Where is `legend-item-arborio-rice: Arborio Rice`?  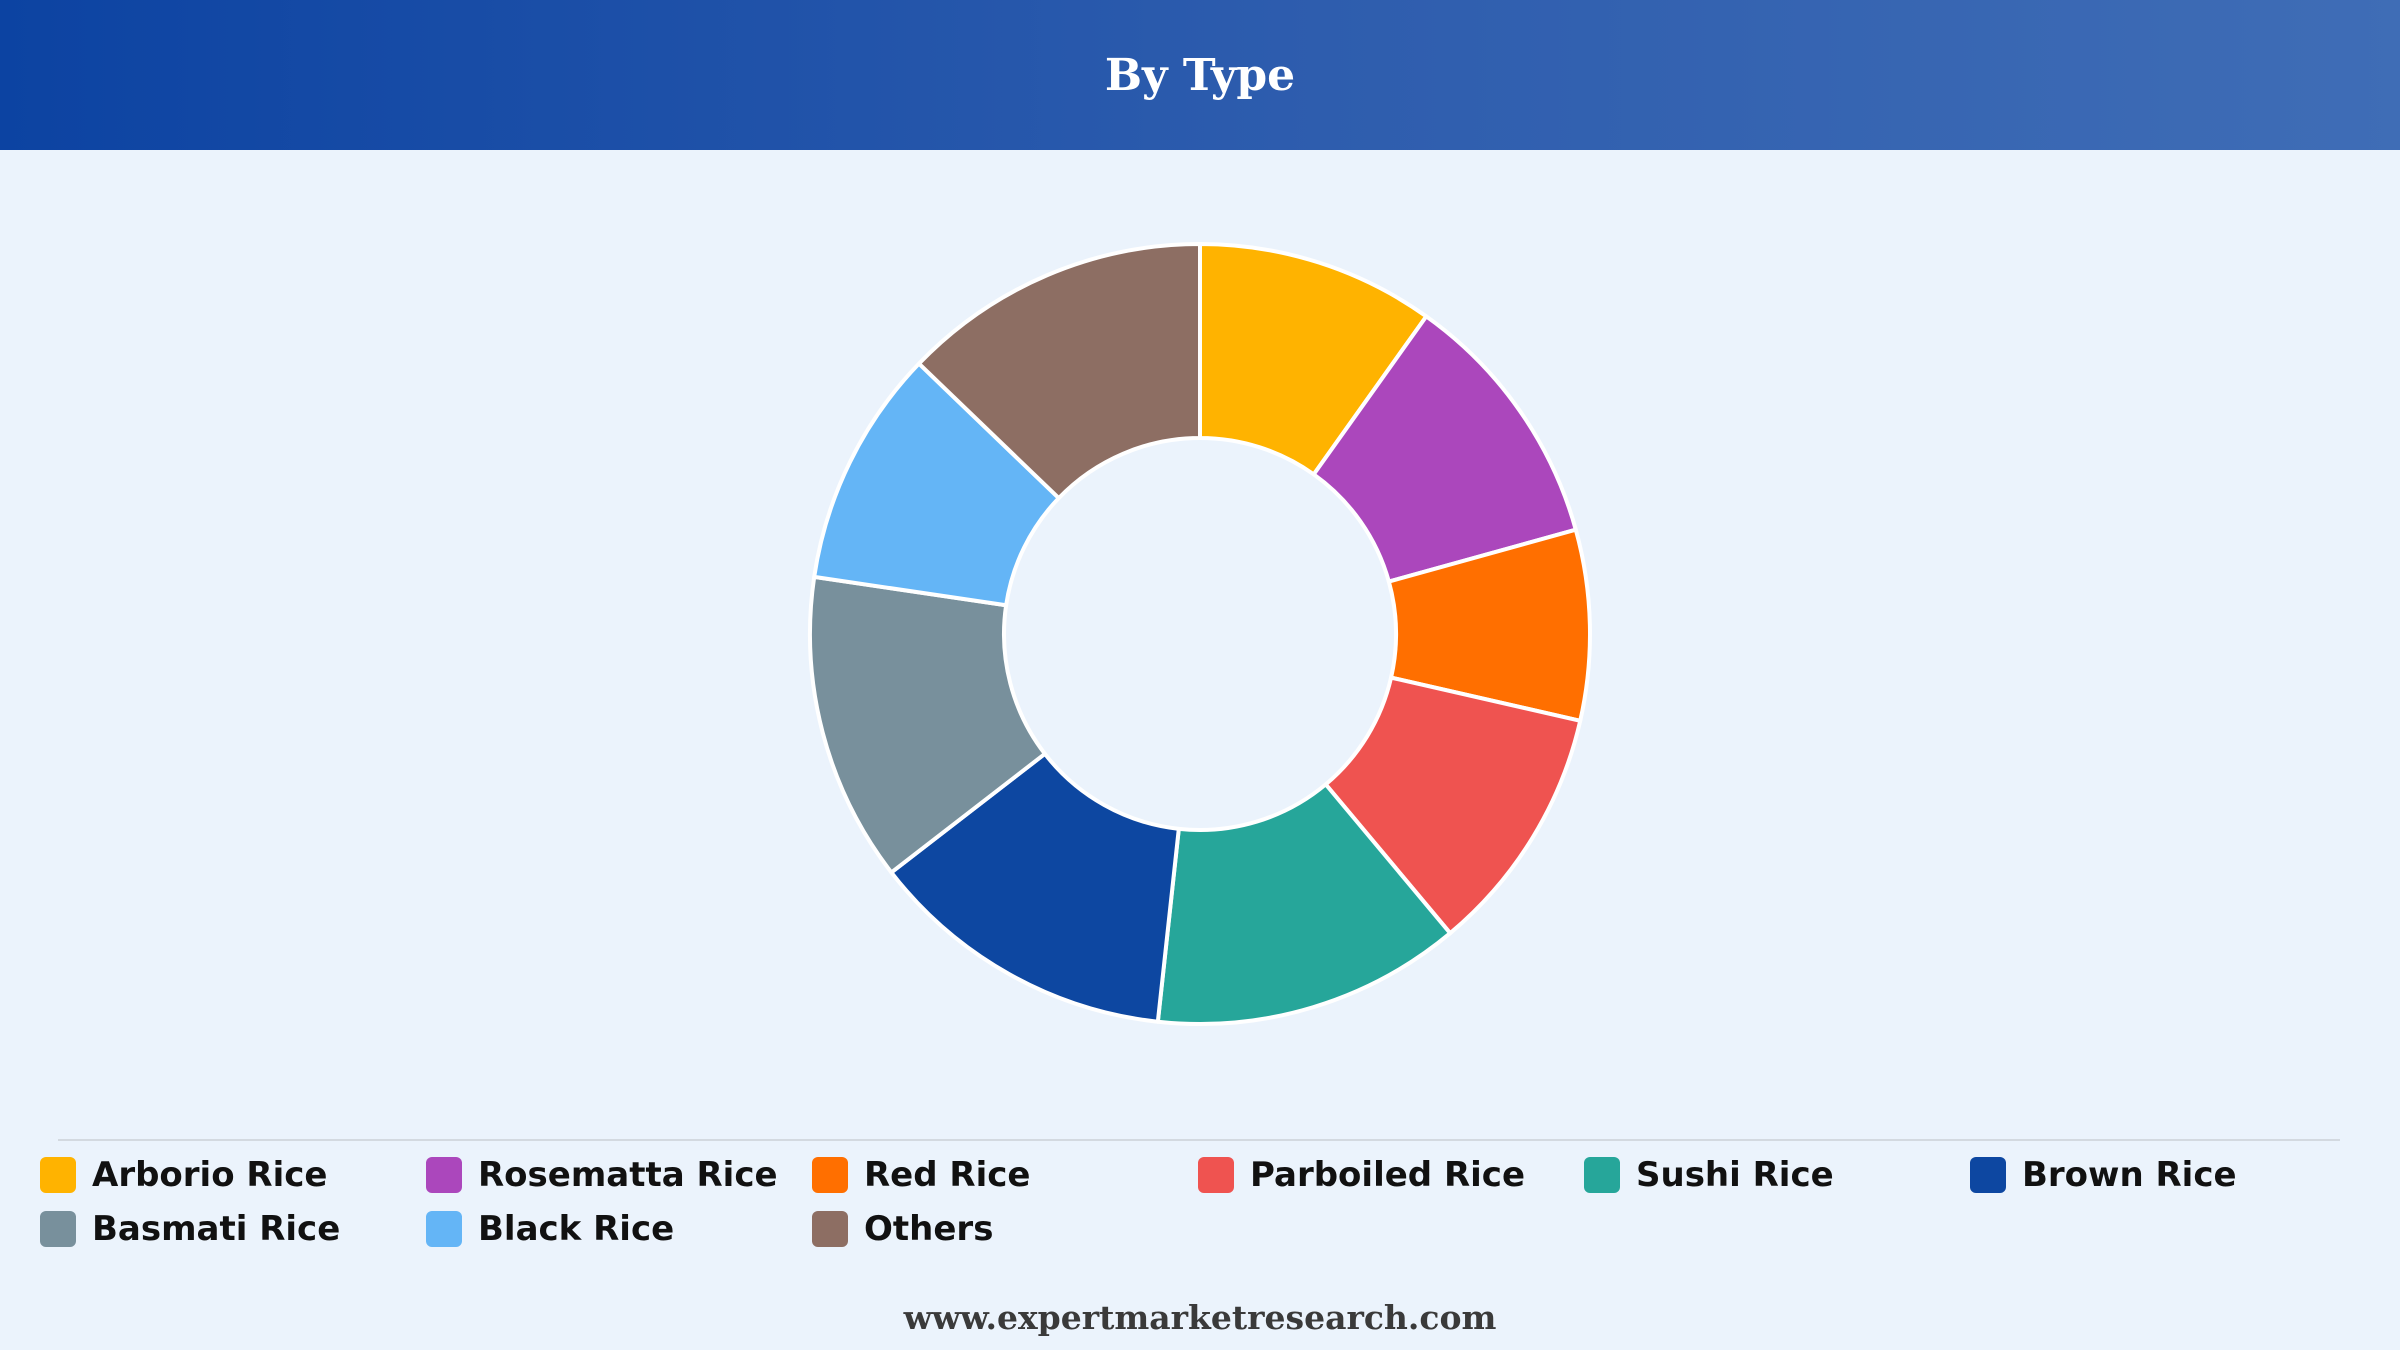 legend-item-arborio-rice: Arborio Rice is located at coordinates (183, 1175).